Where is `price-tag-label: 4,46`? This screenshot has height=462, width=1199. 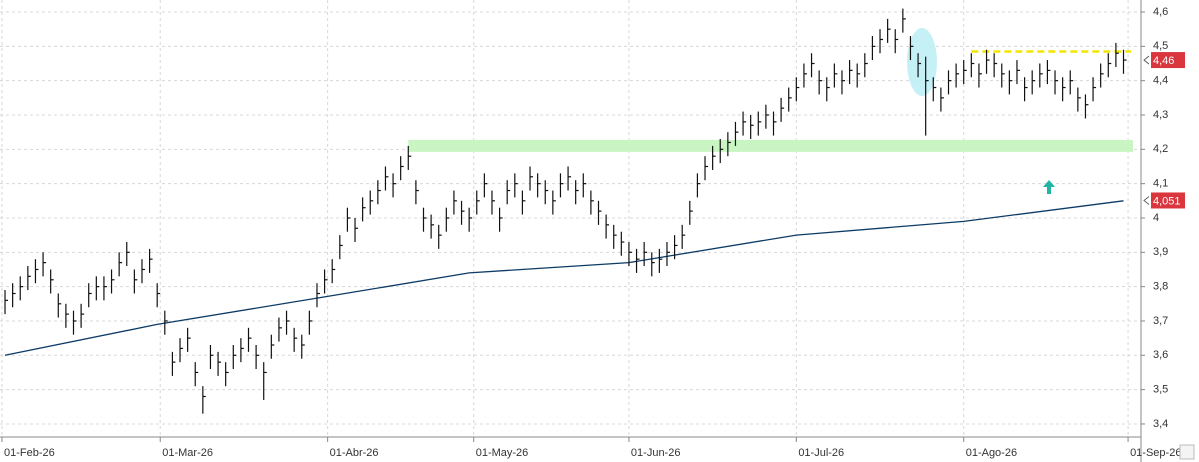 price-tag-label: 4,46 is located at coordinates (1163, 61).